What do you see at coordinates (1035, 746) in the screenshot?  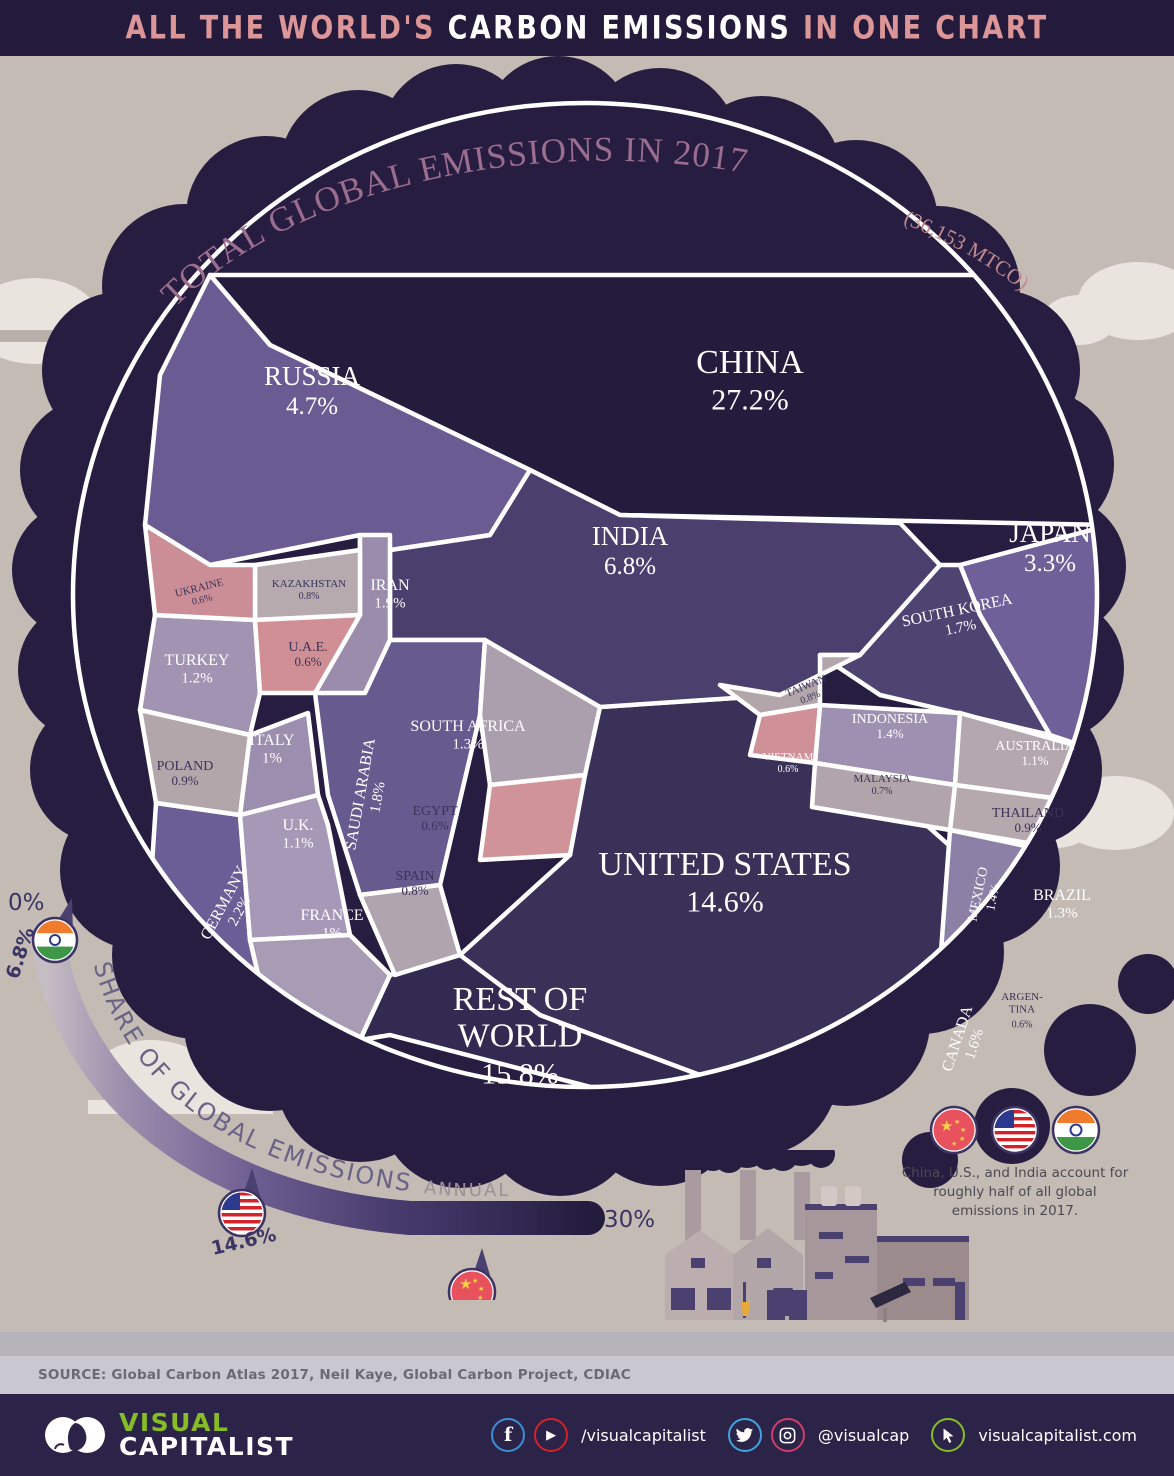 I see `cell-country-name: AUSTRALIA` at bounding box center [1035, 746].